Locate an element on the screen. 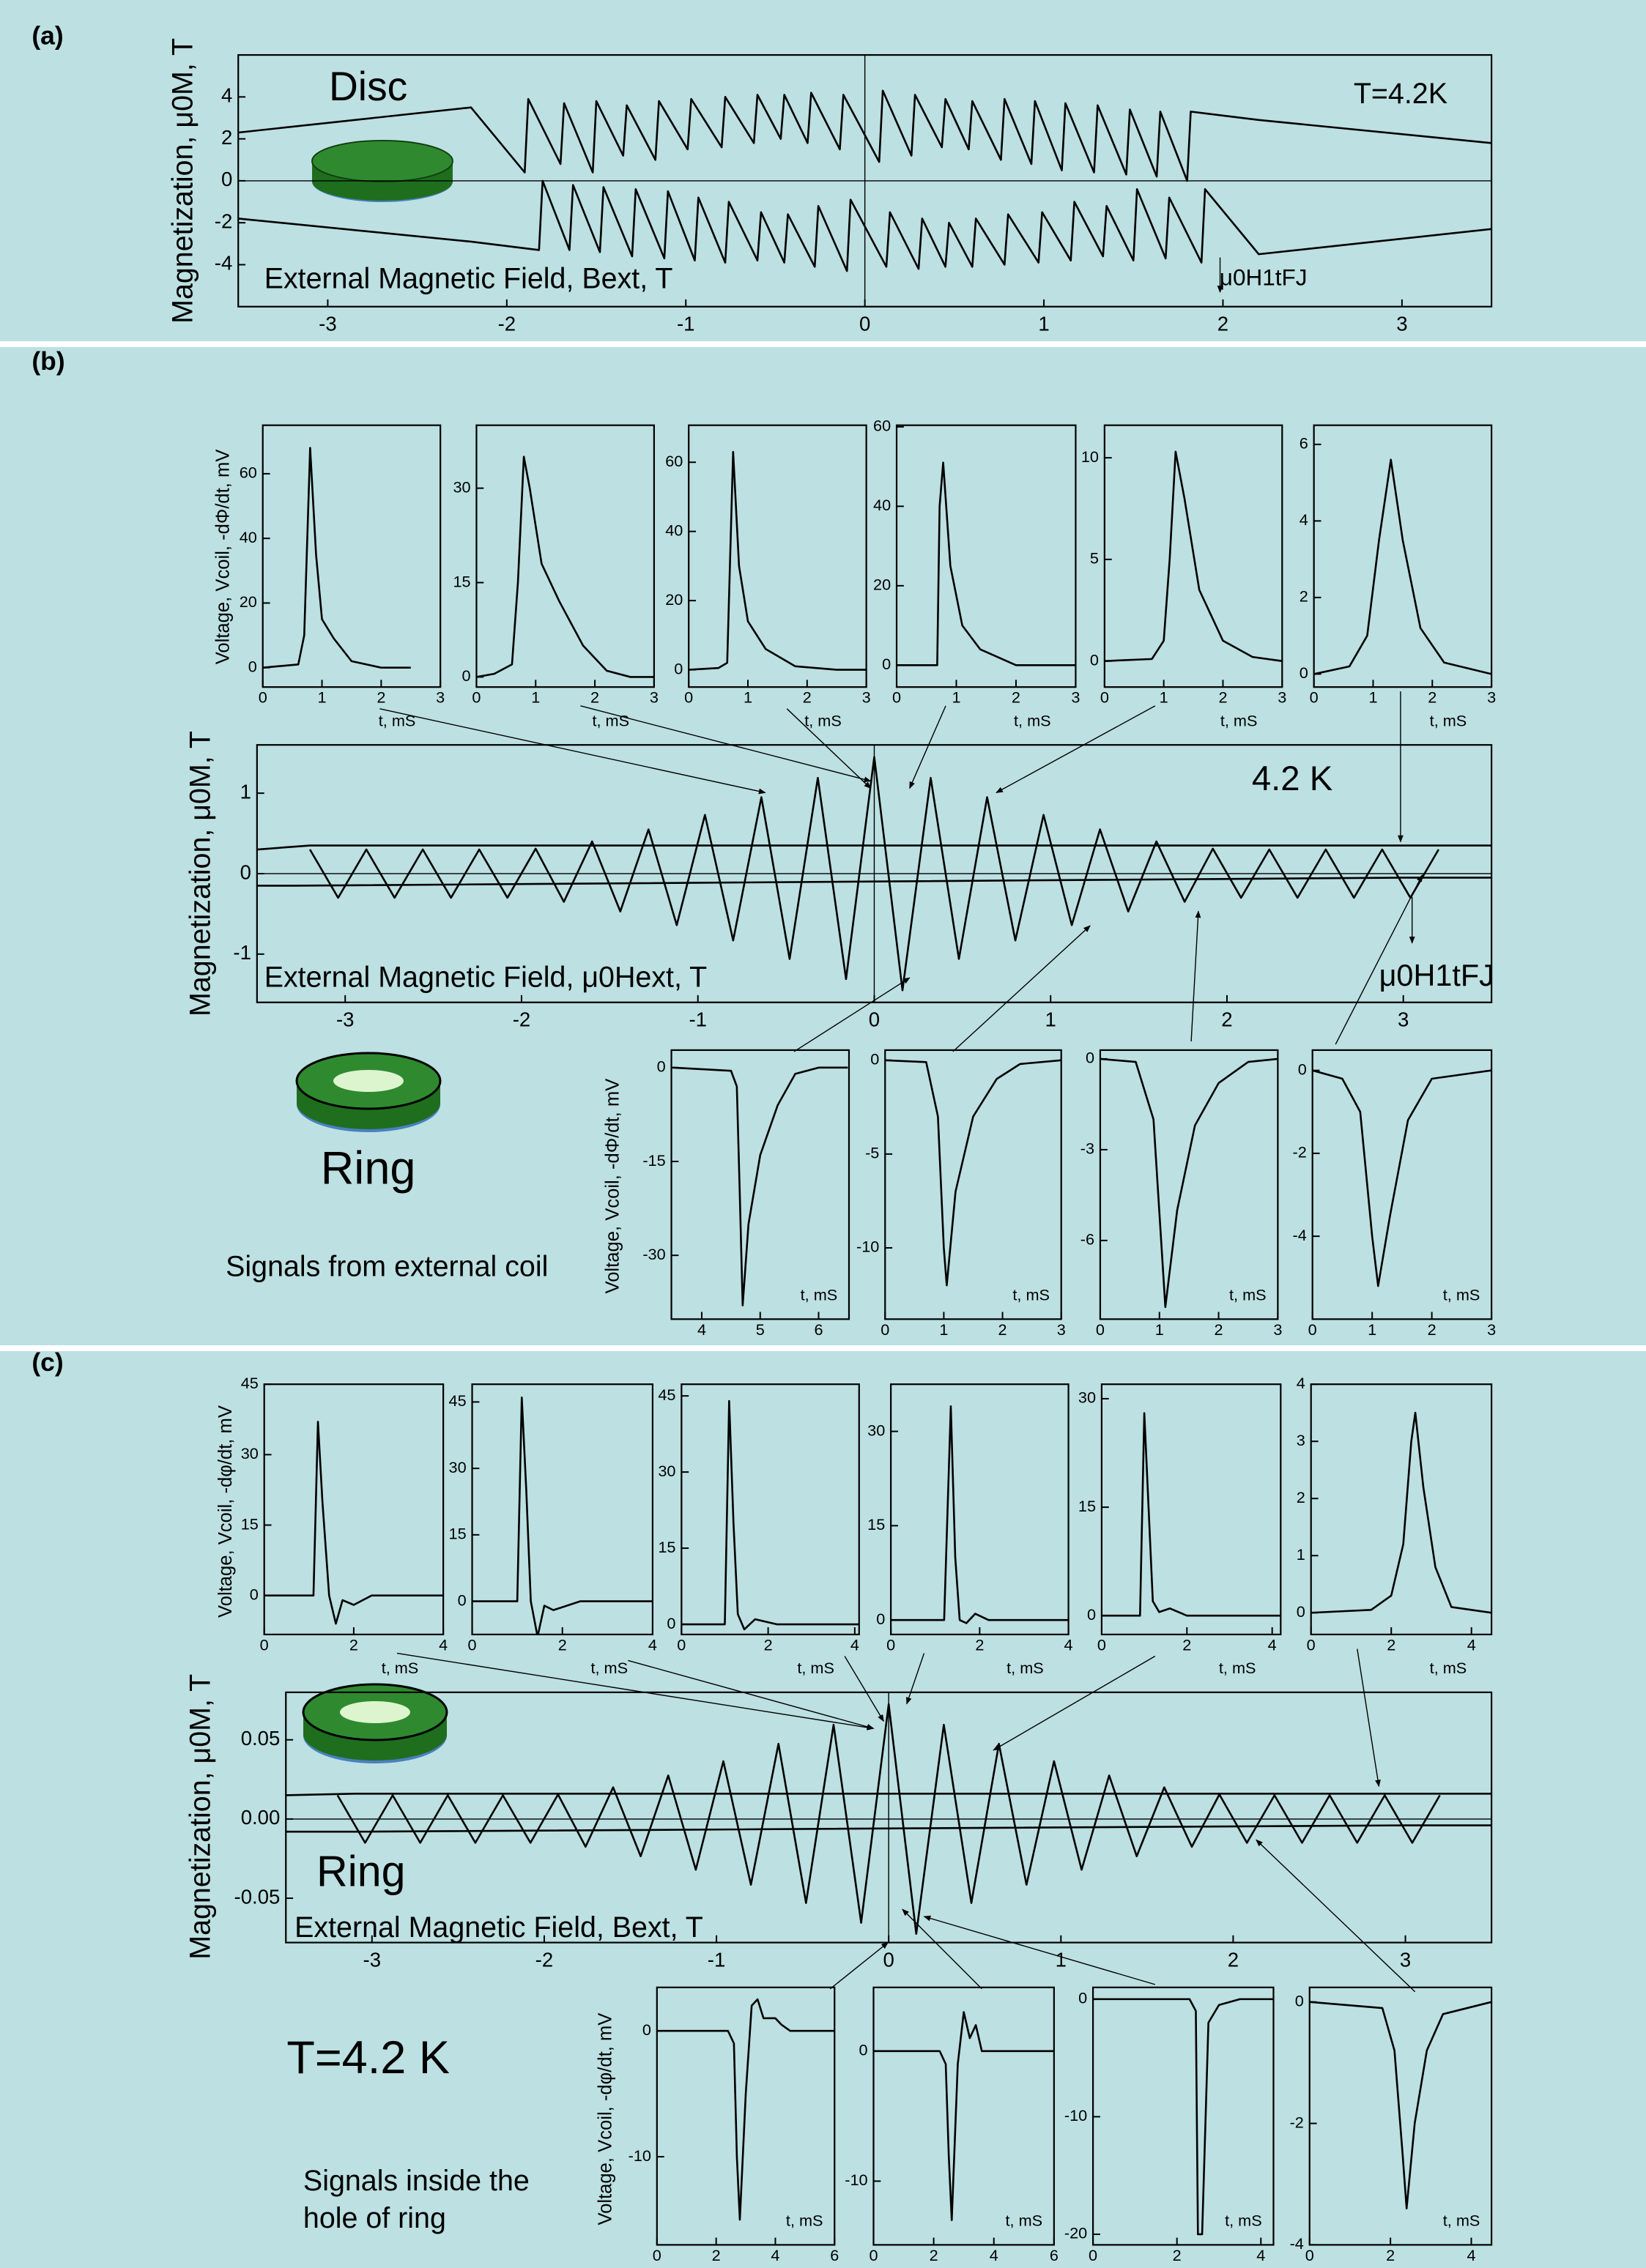 The height and width of the screenshot is (2268, 1646). y-tick-label: -15 is located at coordinates (654, 1160).